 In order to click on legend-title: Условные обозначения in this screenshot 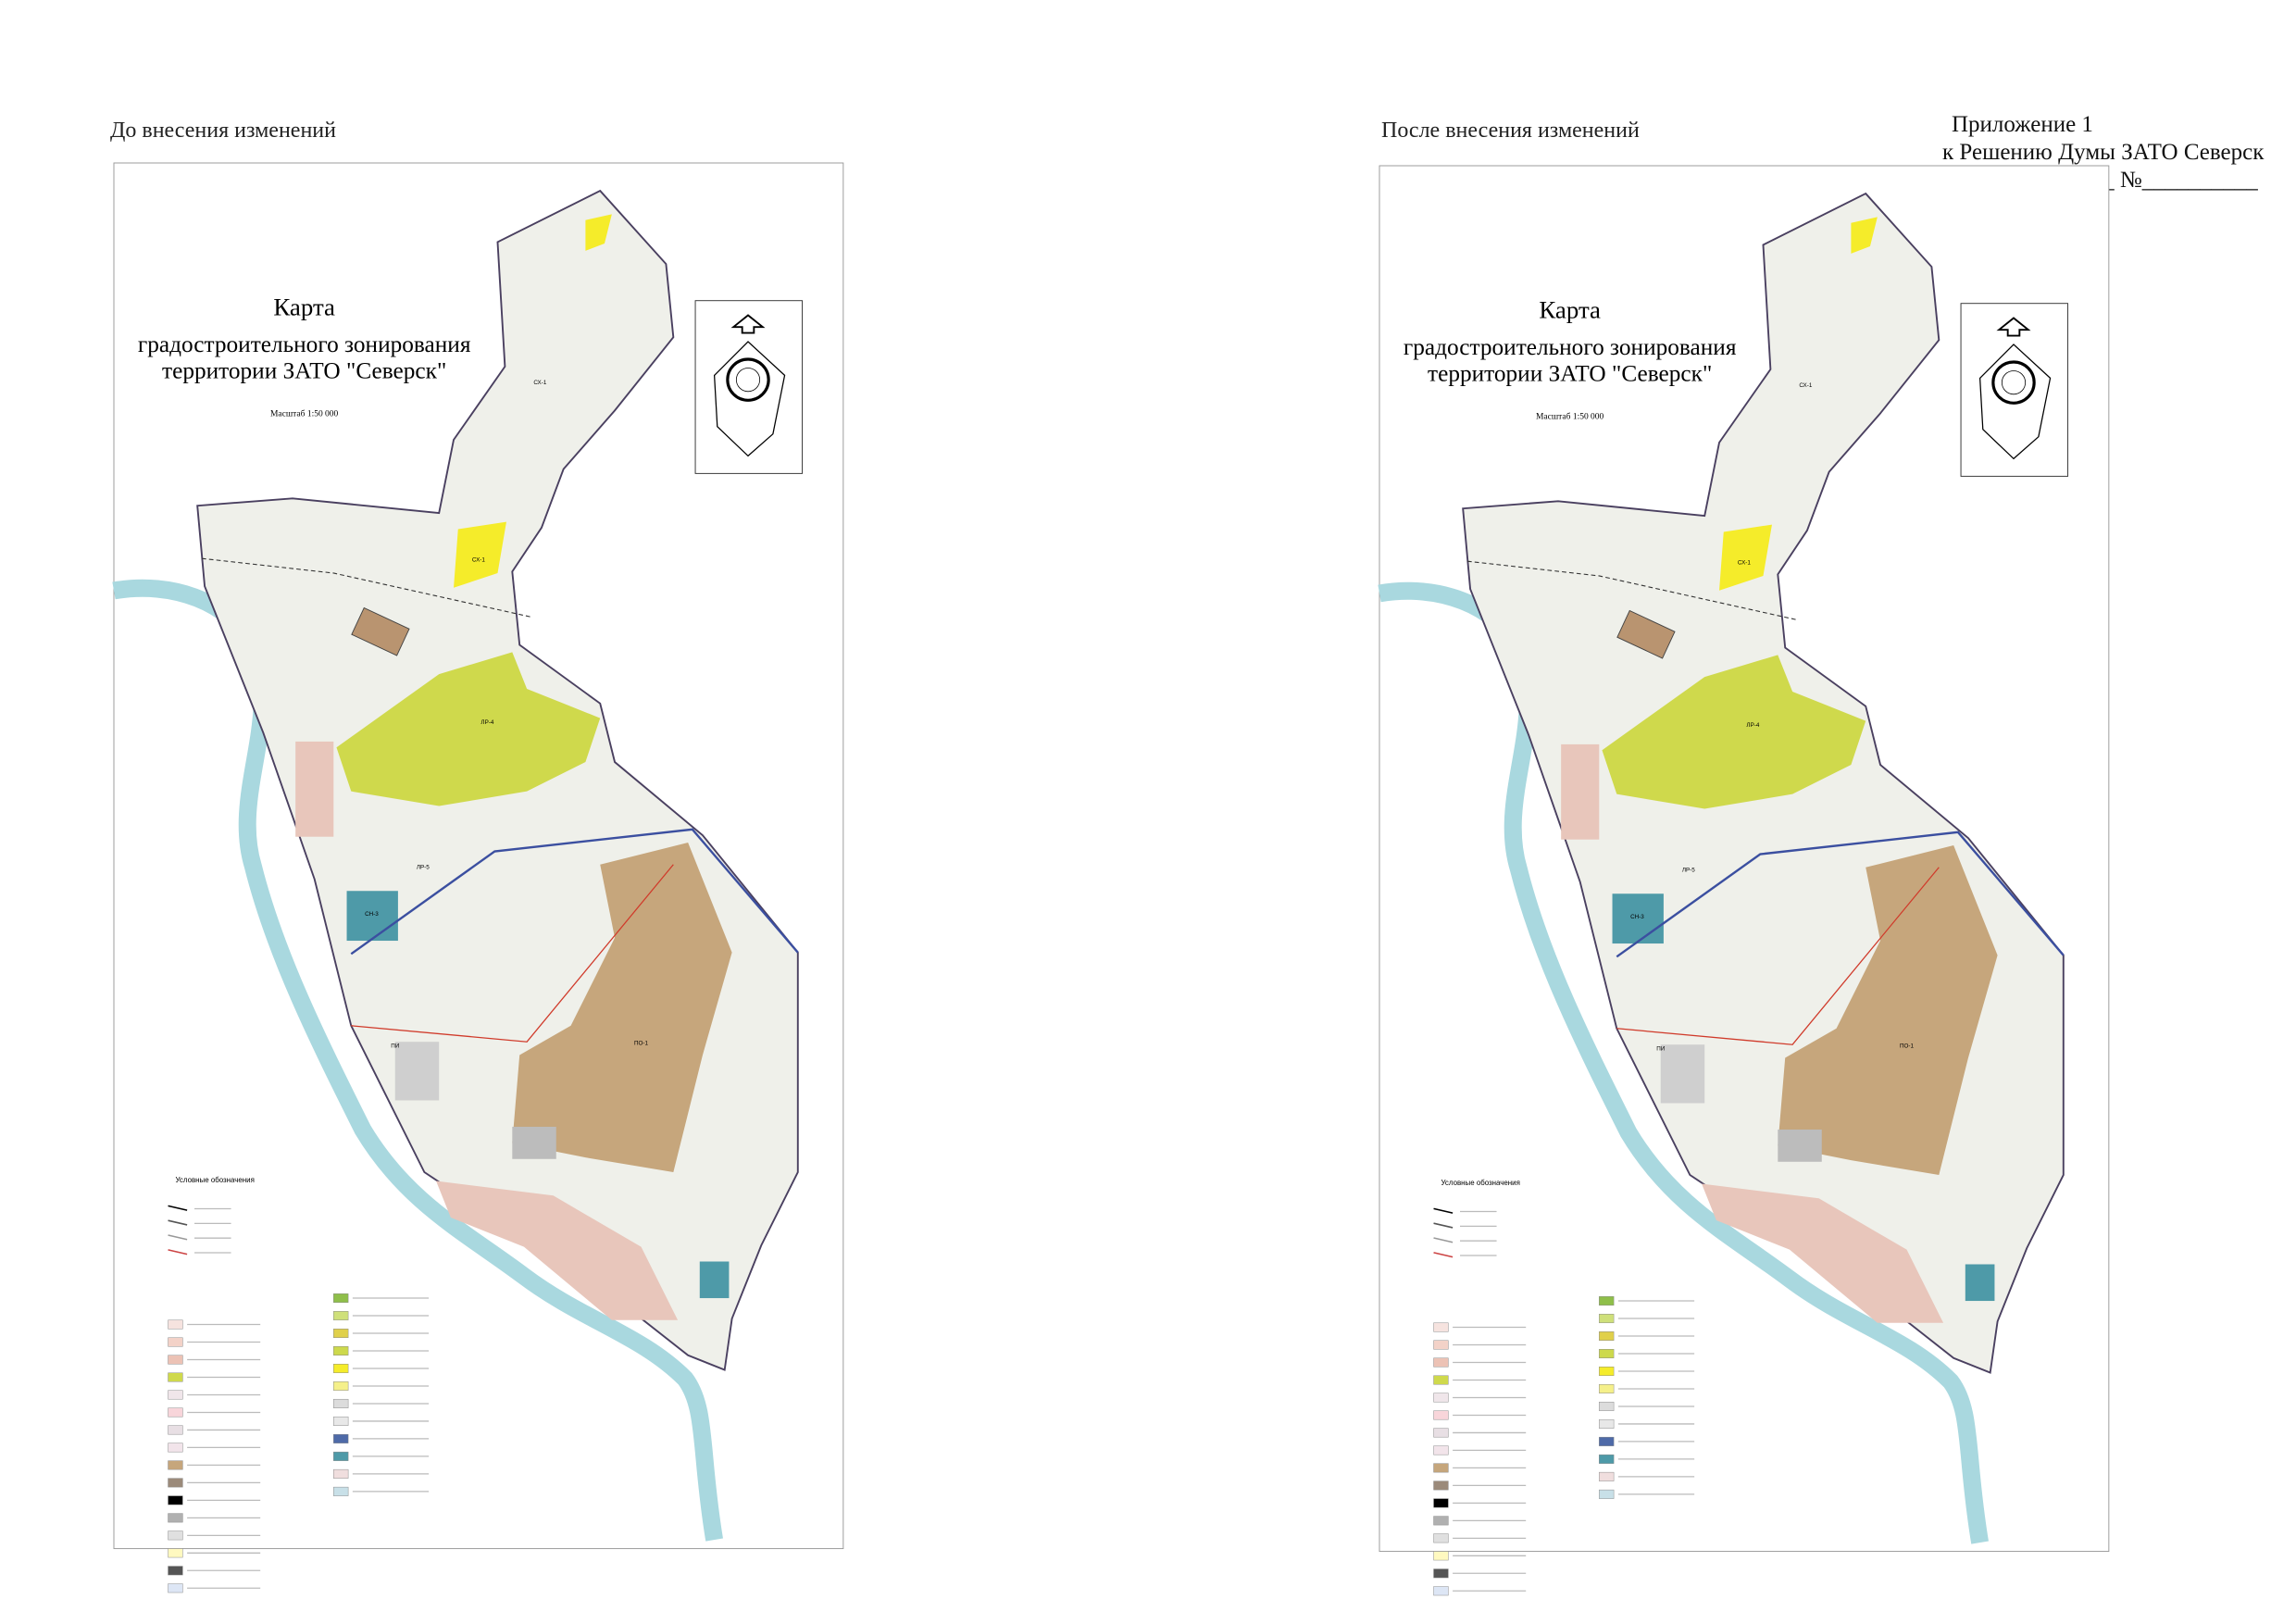, I will do `click(1480, 1183)`.